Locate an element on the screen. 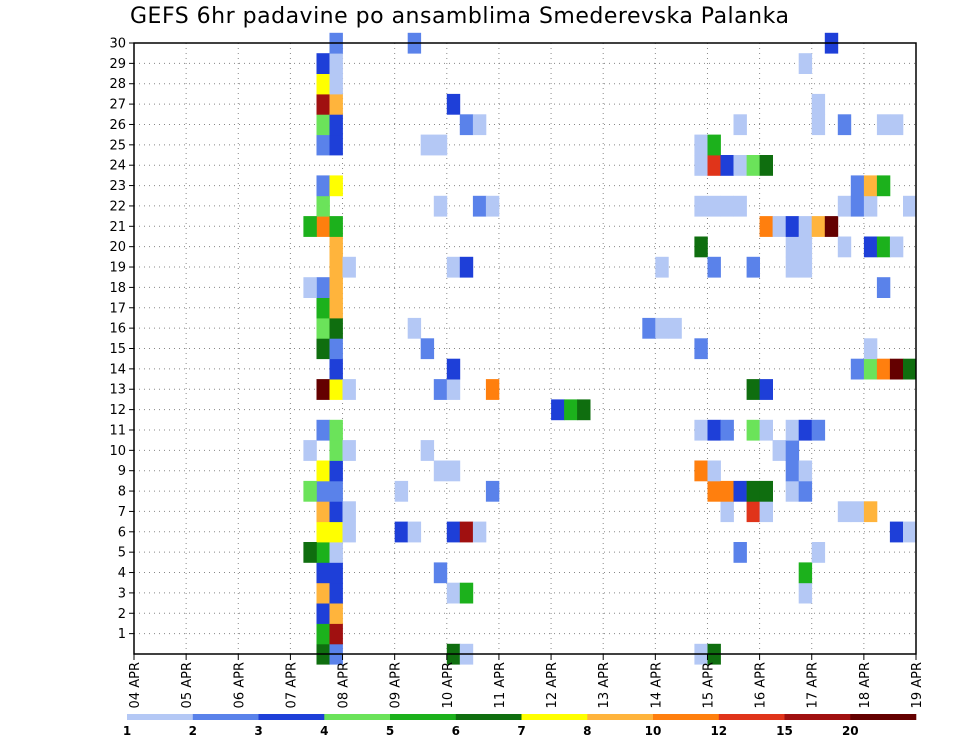 The image size is (960, 742). x-tick-label: 10 APR is located at coordinates (448, 685).